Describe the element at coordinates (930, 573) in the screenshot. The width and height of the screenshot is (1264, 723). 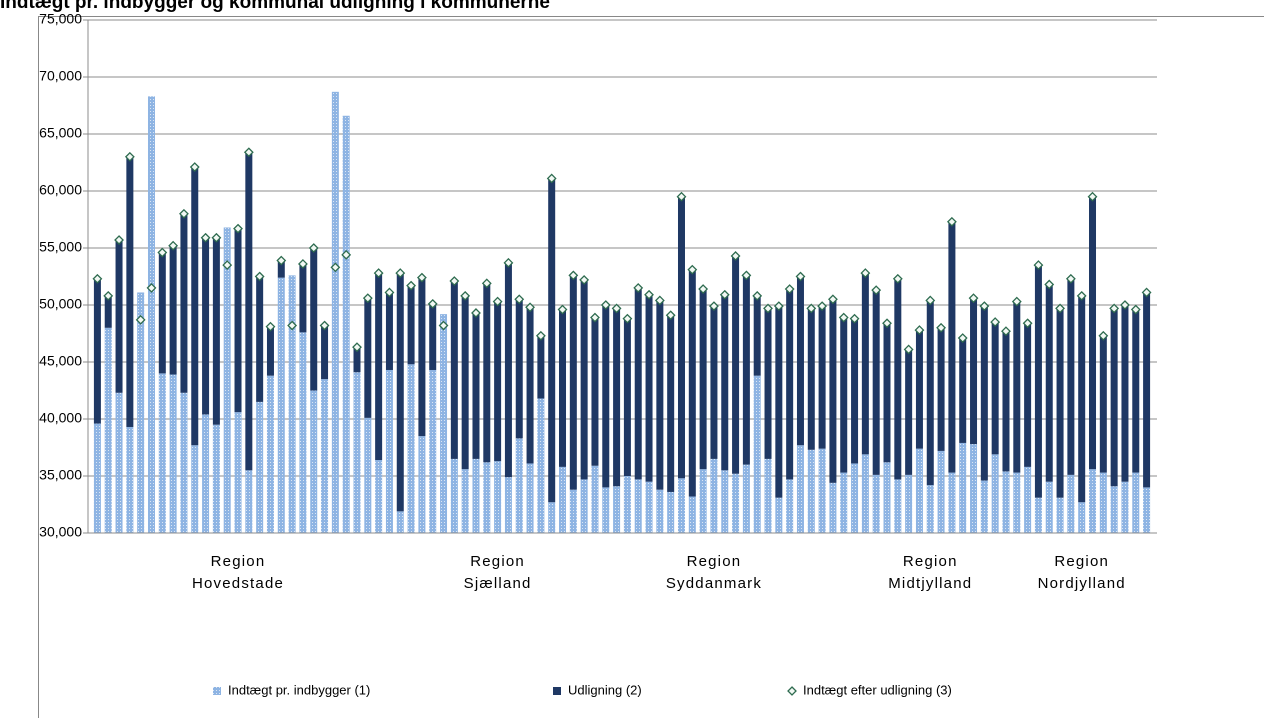
I see `x-tick-label: Region Midtjylland` at that location.